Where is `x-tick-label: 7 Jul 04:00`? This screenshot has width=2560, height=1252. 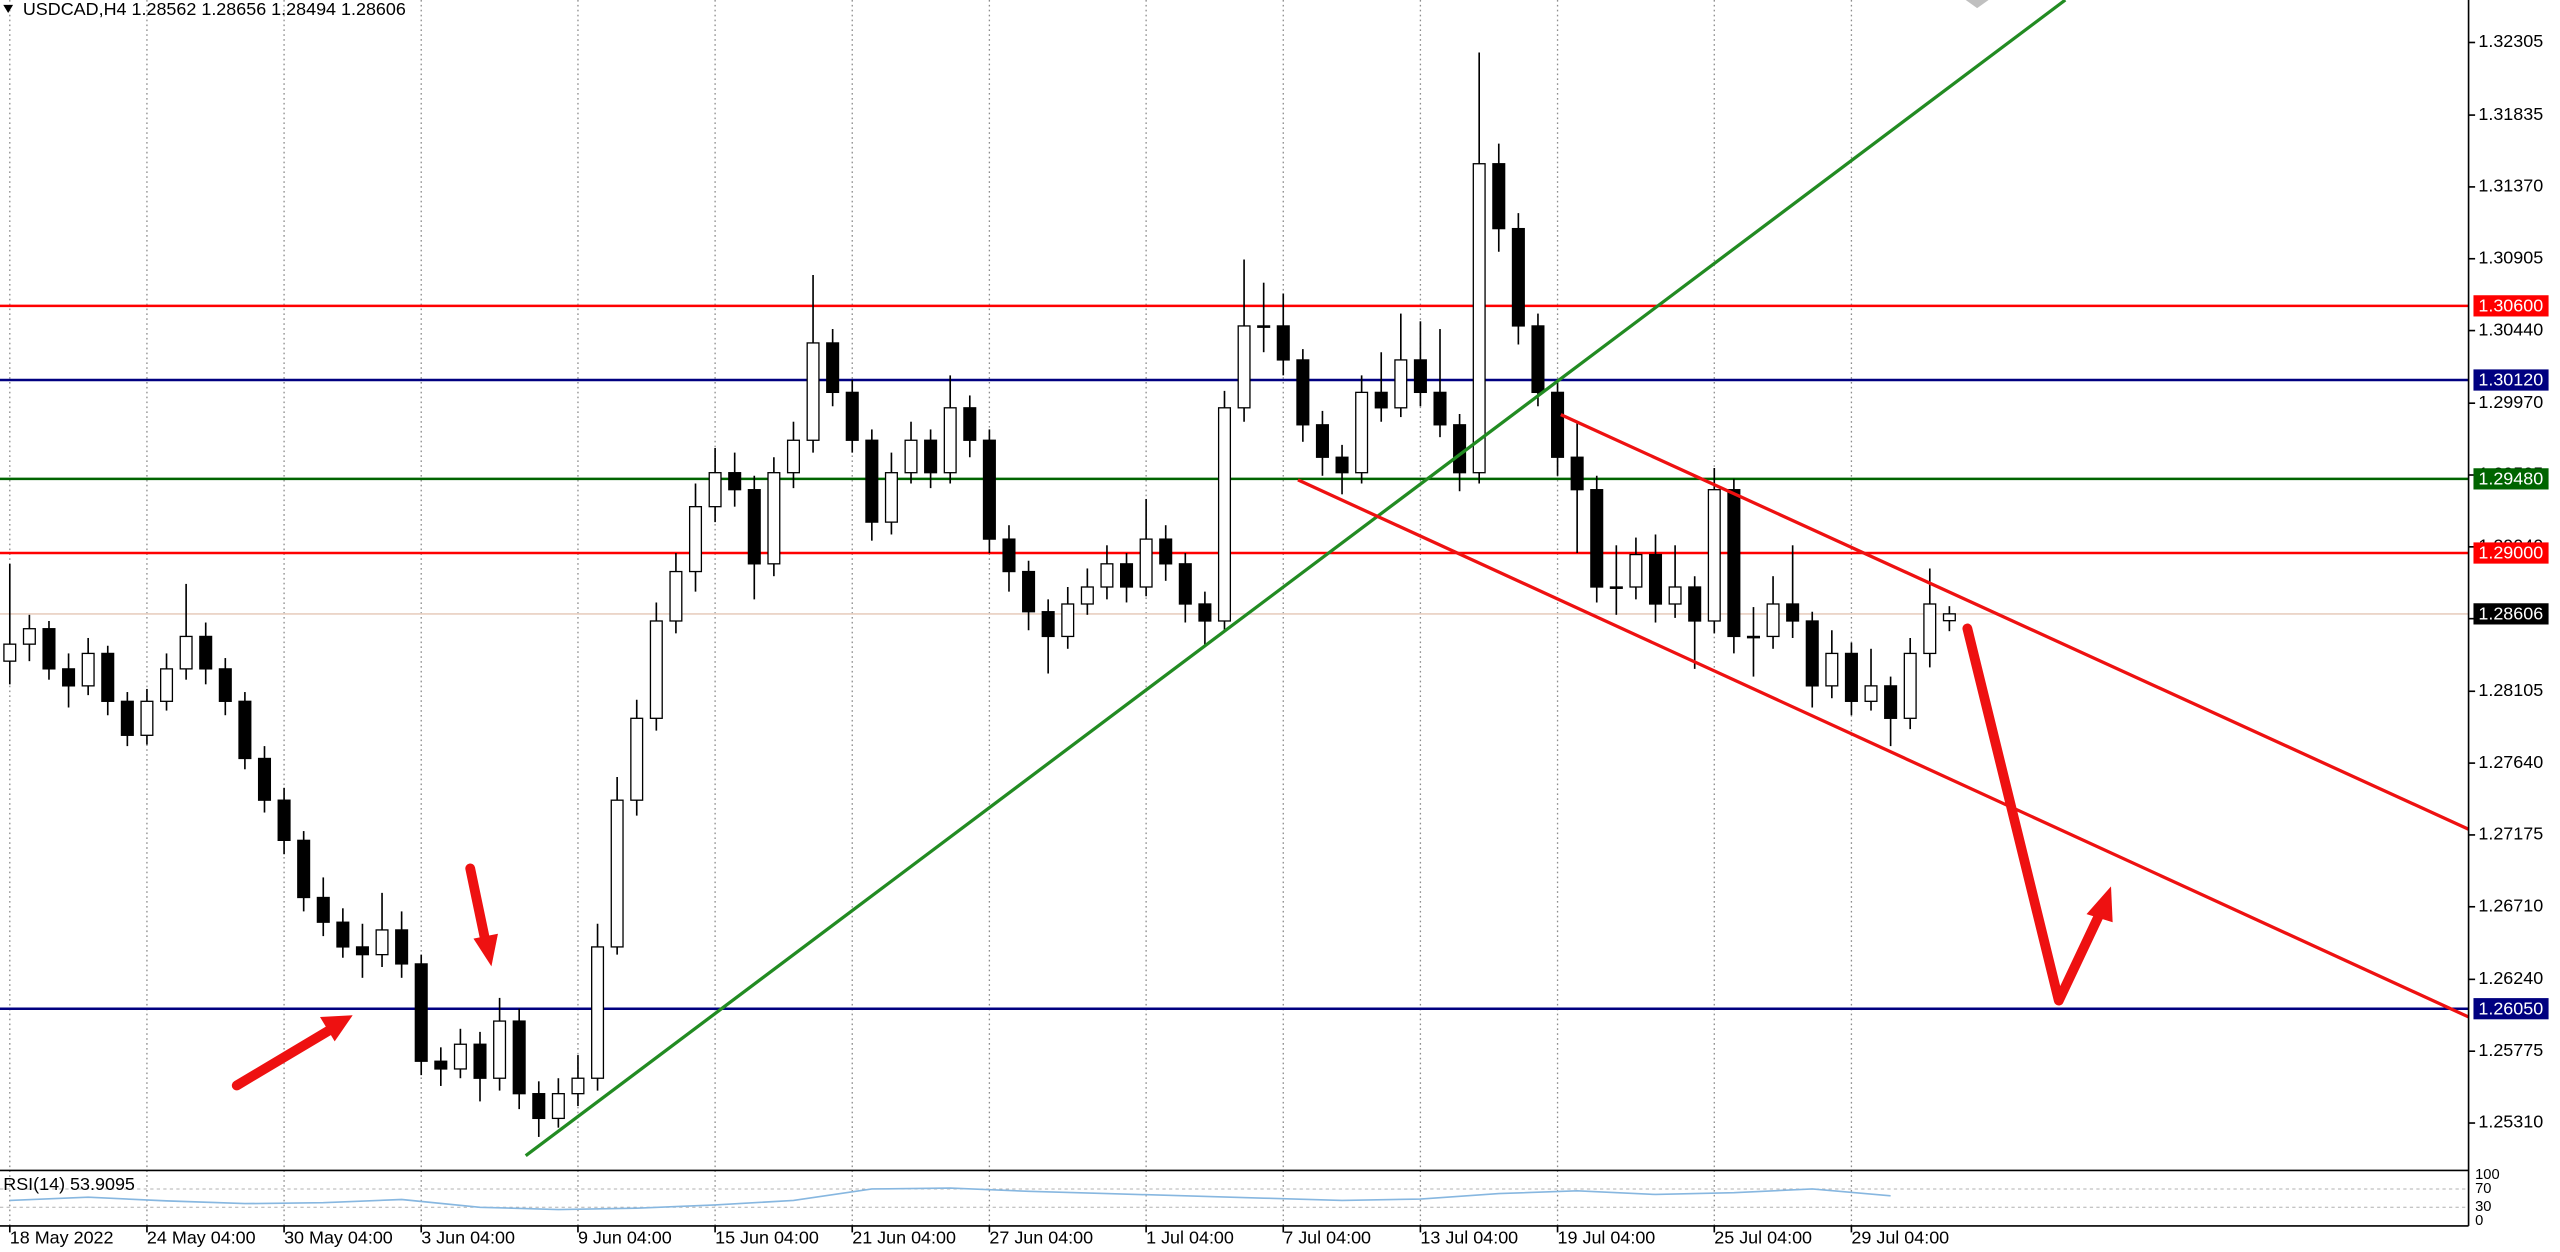 x-tick-label: 7 Jul 04:00 is located at coordinates (1327, 1238).